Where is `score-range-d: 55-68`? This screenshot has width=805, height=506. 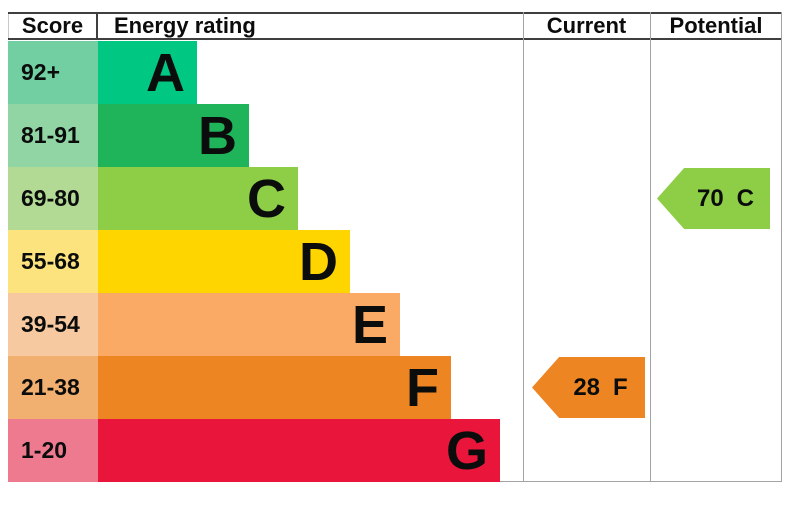
score-range-d: 55-68 is located at coordinates (53, 261).